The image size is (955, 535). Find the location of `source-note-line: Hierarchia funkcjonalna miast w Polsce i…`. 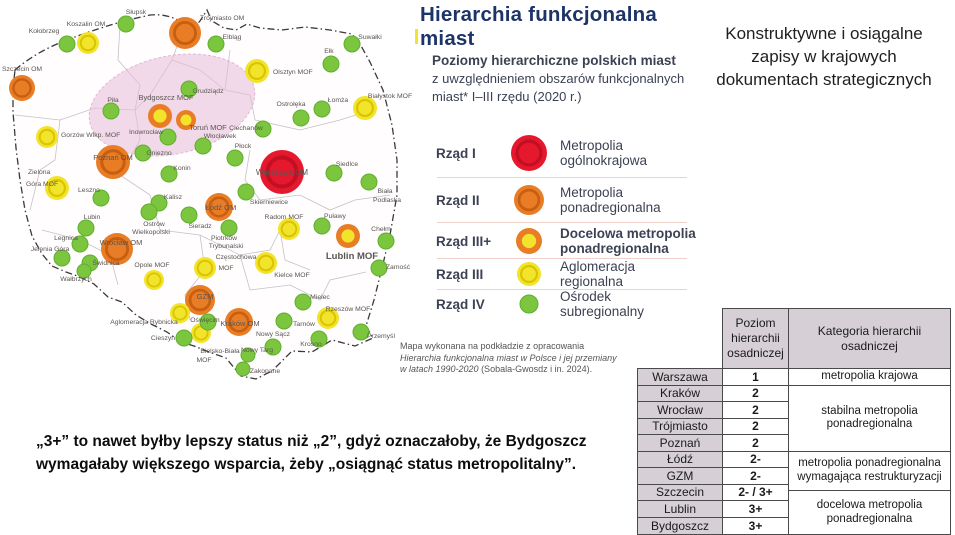

source-note-line: Hierarchia funkcjonalna miast w Polsce i… is located at coordinates (508, 357).